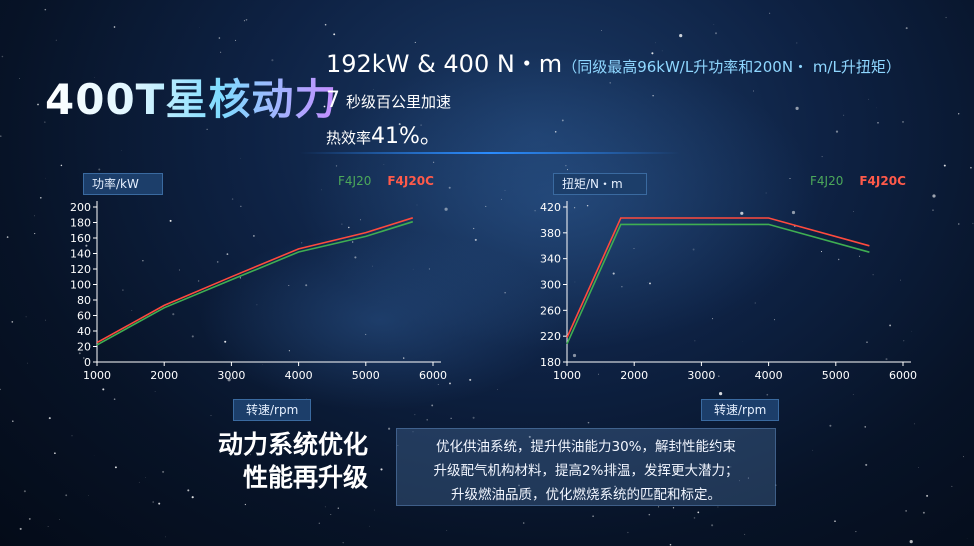 Image resolution: width=974 pixels, height=546 pixels. Describe the element at coordinates (84, 347) in the screenshot. I see `y-tick-label: 20` at that location.